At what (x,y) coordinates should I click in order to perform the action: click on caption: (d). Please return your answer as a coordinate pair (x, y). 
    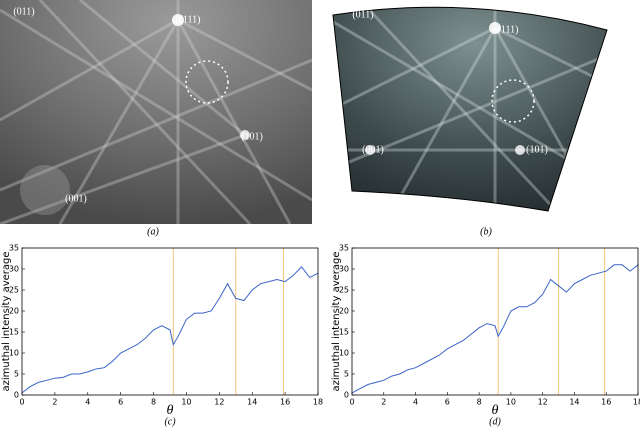
    Looking at the image, I should click on (495, 421).